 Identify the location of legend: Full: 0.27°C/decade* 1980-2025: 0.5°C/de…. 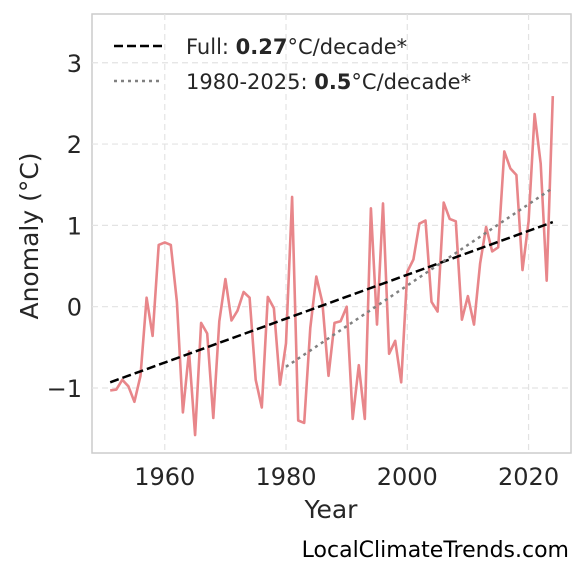
(292, 64).